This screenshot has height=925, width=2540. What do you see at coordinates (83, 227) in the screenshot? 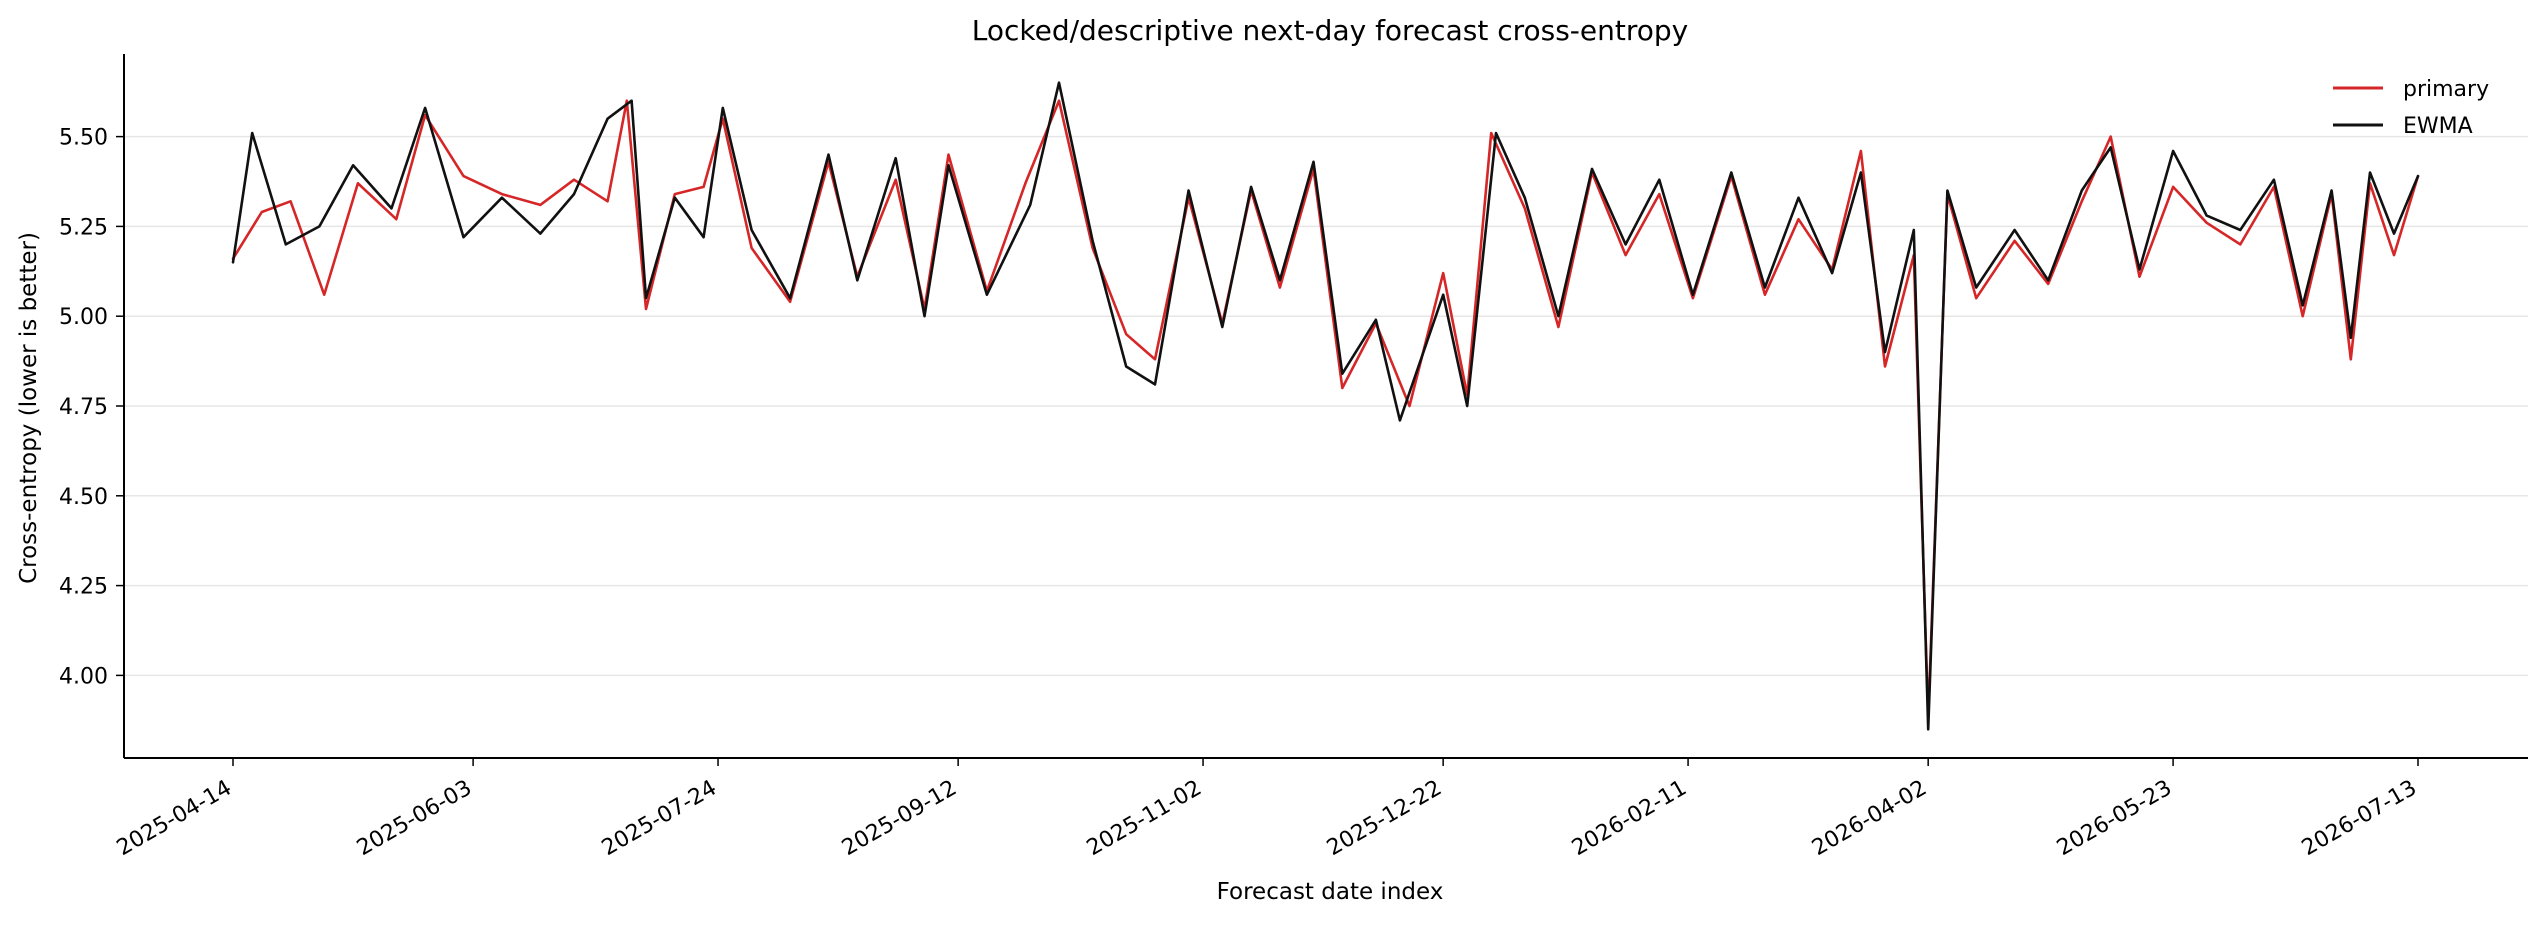
I see `y-tick-label: 5.25` at bounding box center [83, 227].